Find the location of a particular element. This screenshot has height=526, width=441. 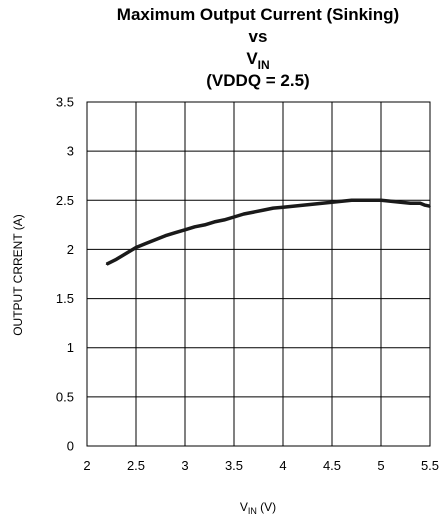

title-line-3-sub: IN is located at coordinates (264, 65).